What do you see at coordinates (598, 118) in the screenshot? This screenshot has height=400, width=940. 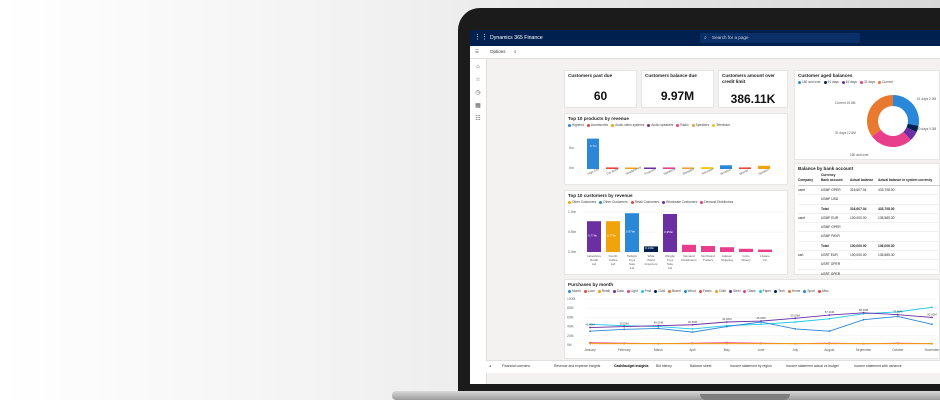 I see `panel-title: Top 10 products by revenue` at bounding box center [598, 118].